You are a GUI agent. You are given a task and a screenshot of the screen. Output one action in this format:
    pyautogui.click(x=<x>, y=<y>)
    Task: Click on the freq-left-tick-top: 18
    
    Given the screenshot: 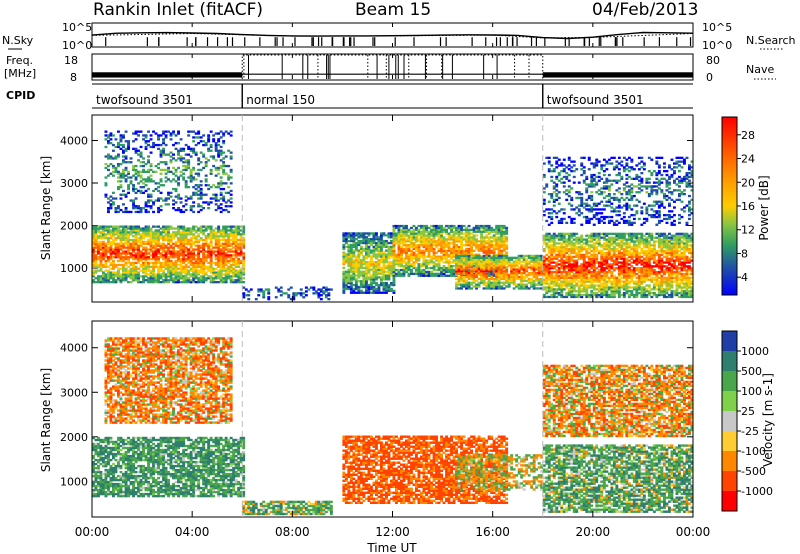 What is the action you would take?
    pyautogui.click(x=71, y=60)
    